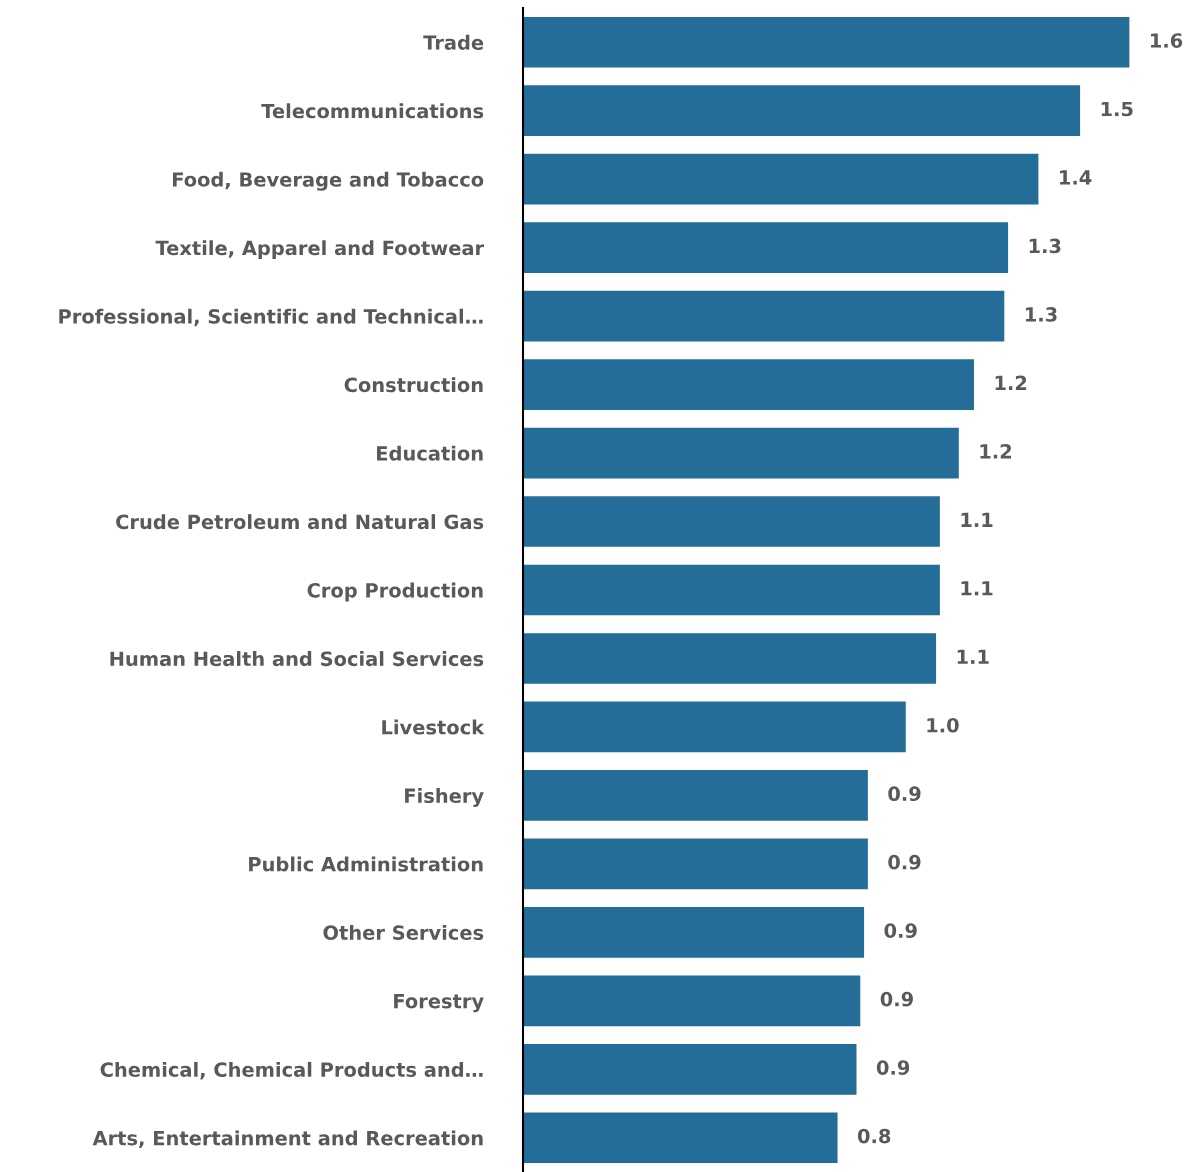 Image resolution: width=1190 pixels, height=1172 pixels. Describe the element at coordinates (874, 1136) in the screenshot. I see `data-label: 0.8` at that location.